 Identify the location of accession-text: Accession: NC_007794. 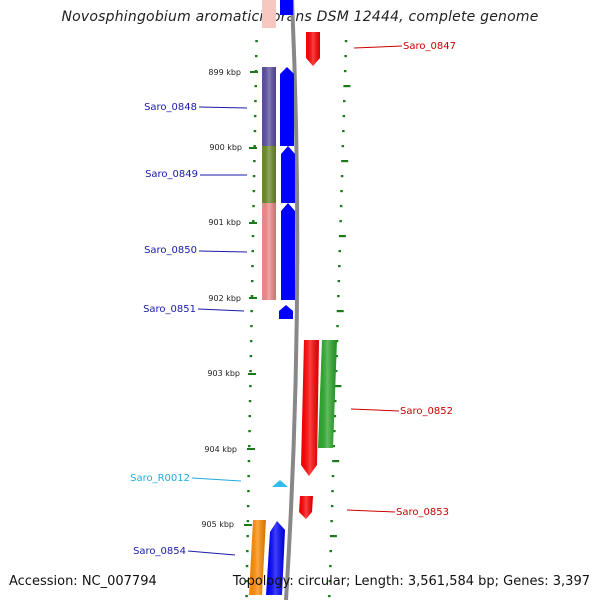
(83, 581).